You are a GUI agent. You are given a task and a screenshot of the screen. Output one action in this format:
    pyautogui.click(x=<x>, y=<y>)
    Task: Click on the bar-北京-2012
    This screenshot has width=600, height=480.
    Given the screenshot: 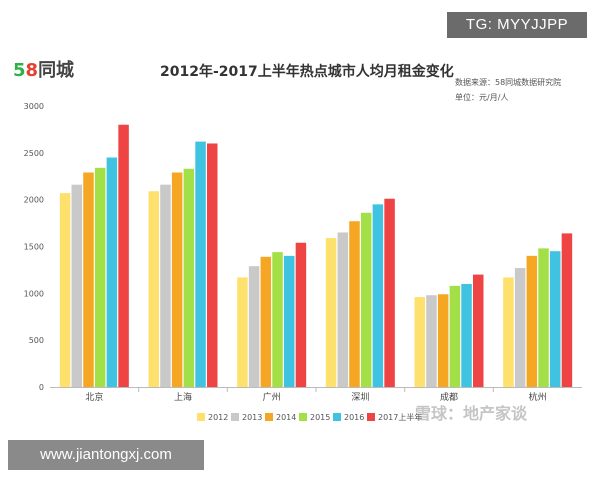 What is the action you would take?
    pyautogui.click(x=65, y=290)
    